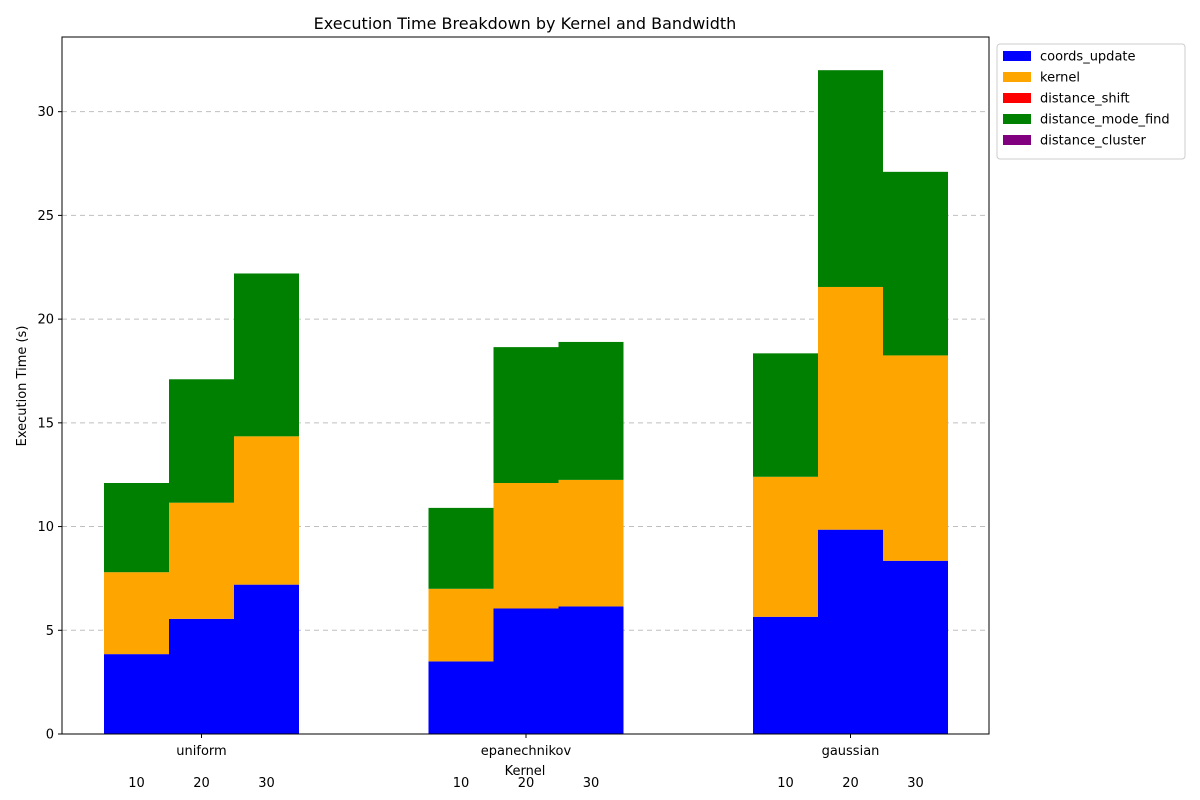  Describe the element at coordinates (45, 216) in the screenshot. I see `y-tick-label: 25` at that location.